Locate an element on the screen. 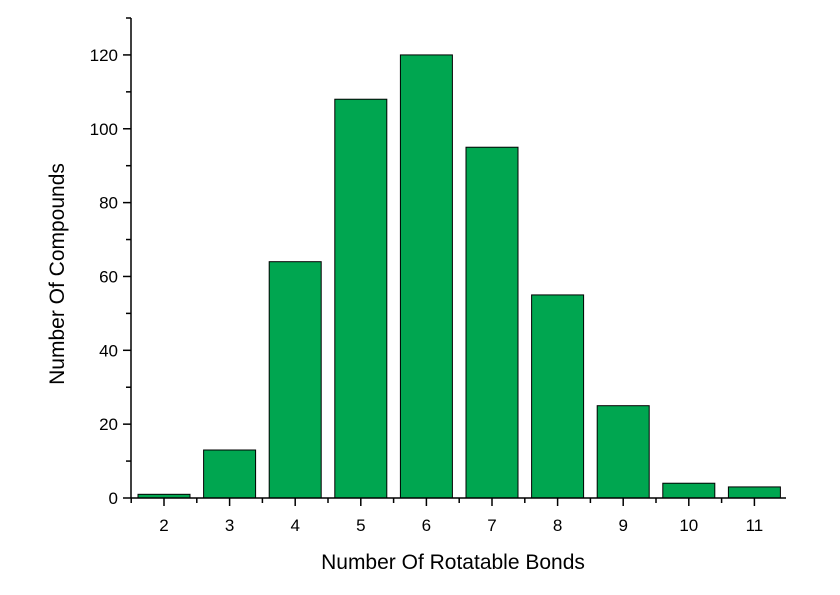 This screenshot has width=840, height=595. y-tick-label: 120 is located at coordinates (104, 55).